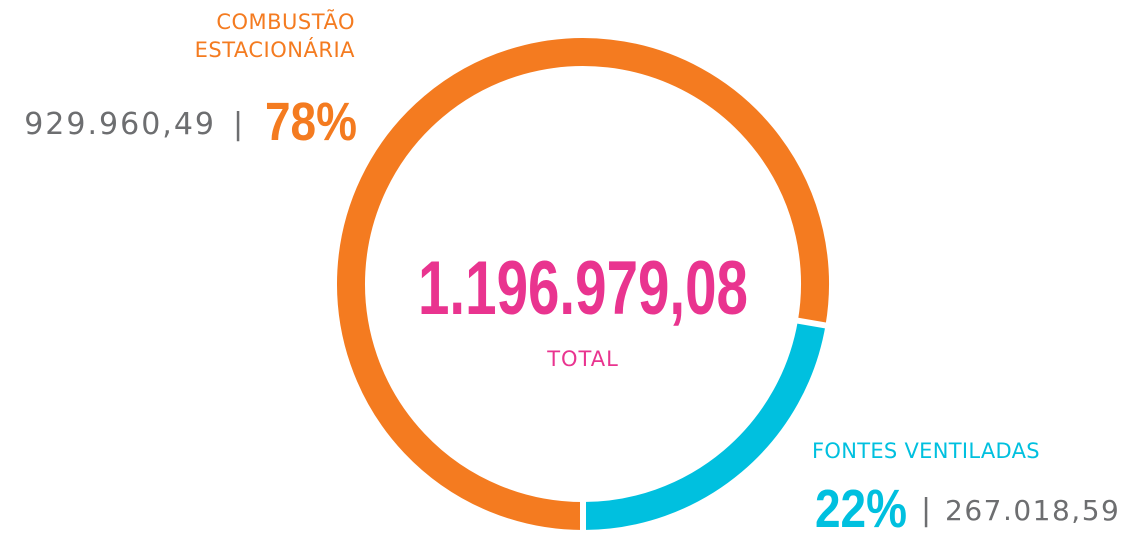  I want to click on value-label: 267.018,59, so click(1032, 510).